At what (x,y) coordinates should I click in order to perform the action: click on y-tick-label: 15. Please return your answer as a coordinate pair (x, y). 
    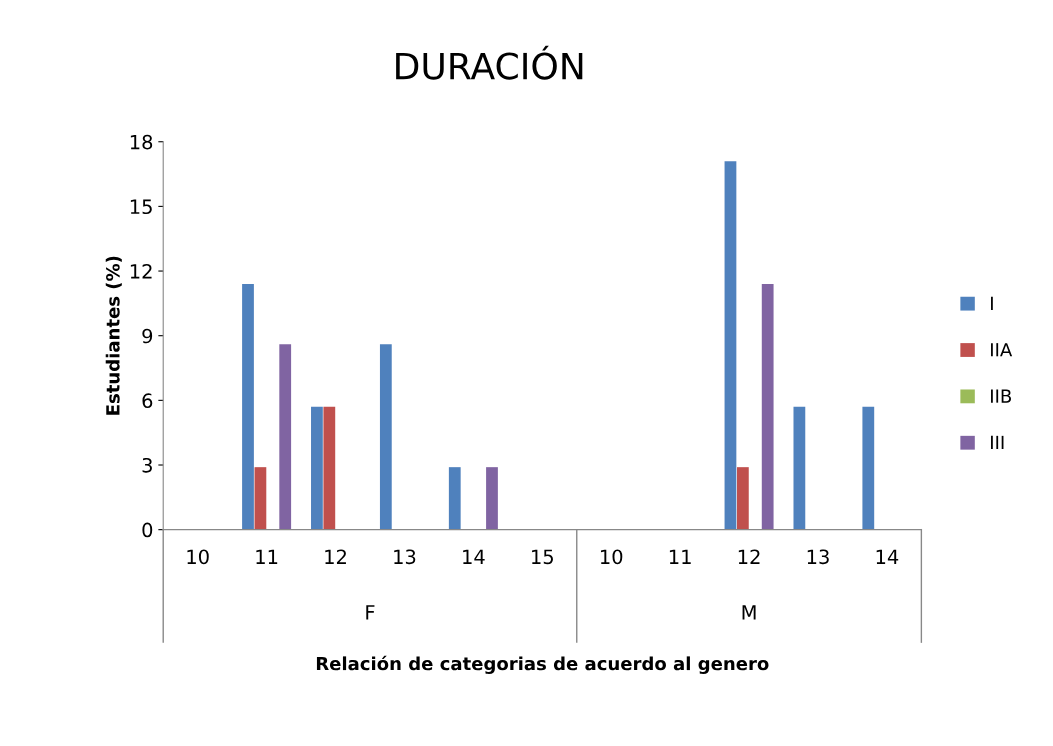
    Looking at the image, I should click on (141, 207).